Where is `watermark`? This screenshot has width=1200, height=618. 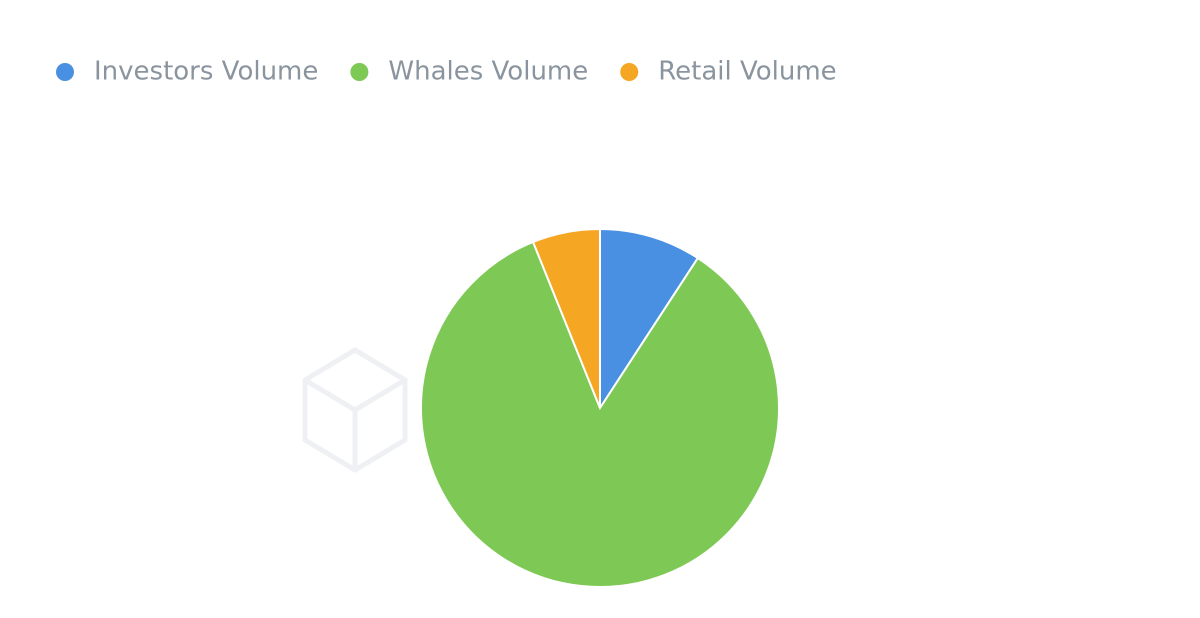
watermark is located at coordinates (355, 410).